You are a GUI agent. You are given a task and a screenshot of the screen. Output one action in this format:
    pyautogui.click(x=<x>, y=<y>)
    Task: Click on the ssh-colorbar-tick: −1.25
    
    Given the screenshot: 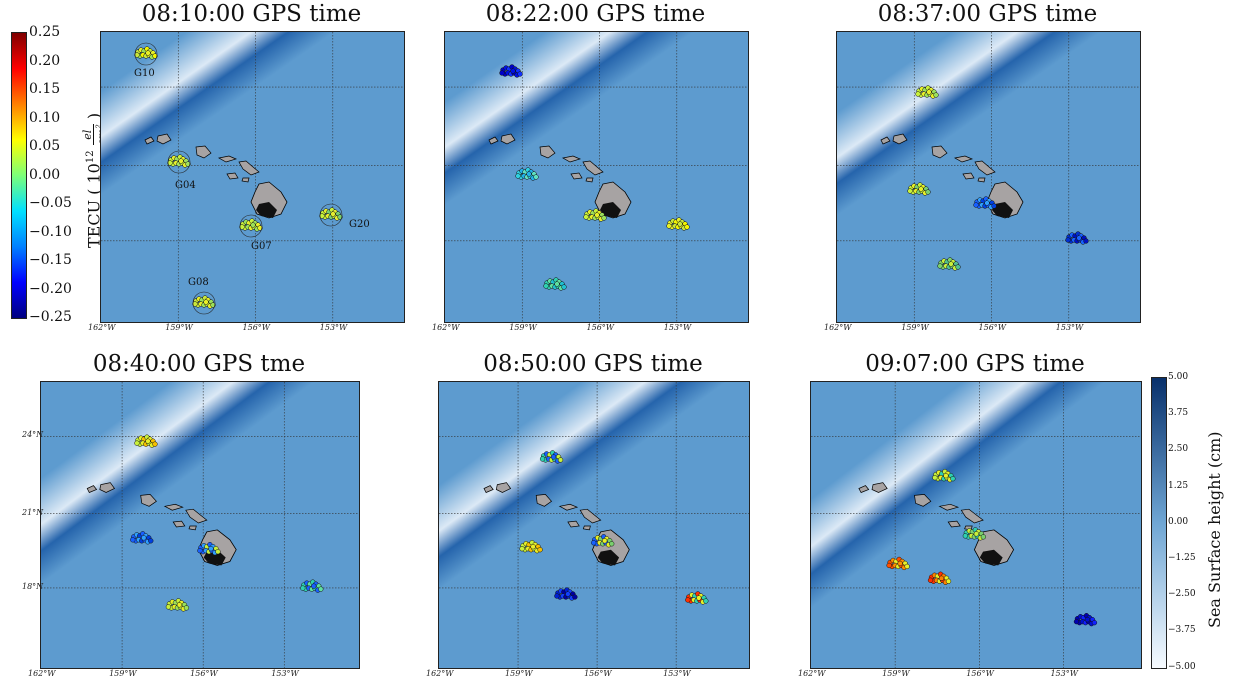 What is the action you would take?
    pyautogui.click(x=1182, y=558)
    